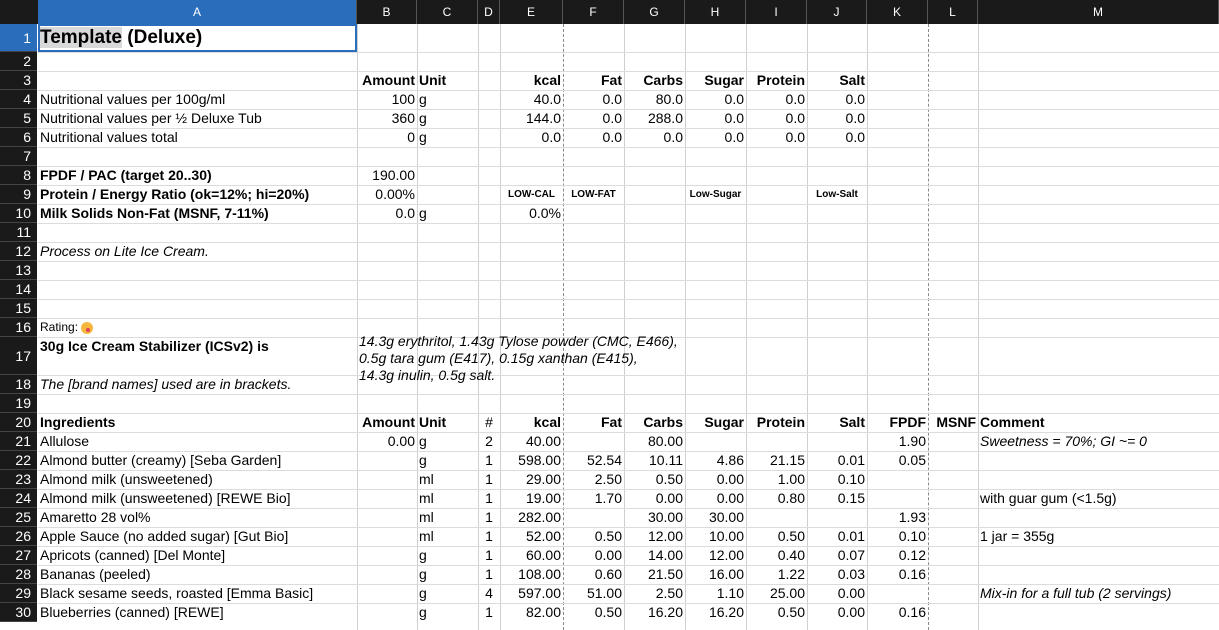 The height and width of the screenshot is (630, 1219). What do you see at coordinates (726, 555) in the screenshot?
I see `ingredient-sugar: 12.00` at bounding box center [726, 555].